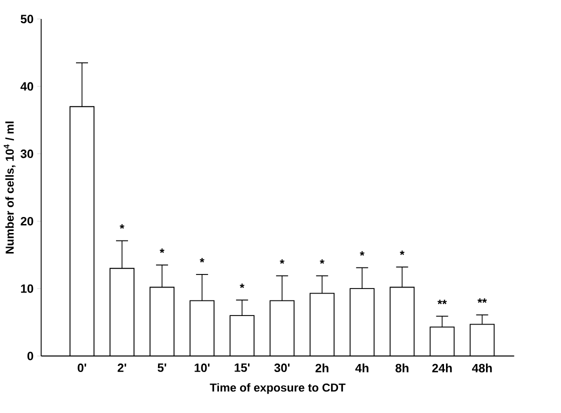  Describe the element at coordinates (361, 368) in the screenshot. I see `x-tick-label: 4h` at that location.